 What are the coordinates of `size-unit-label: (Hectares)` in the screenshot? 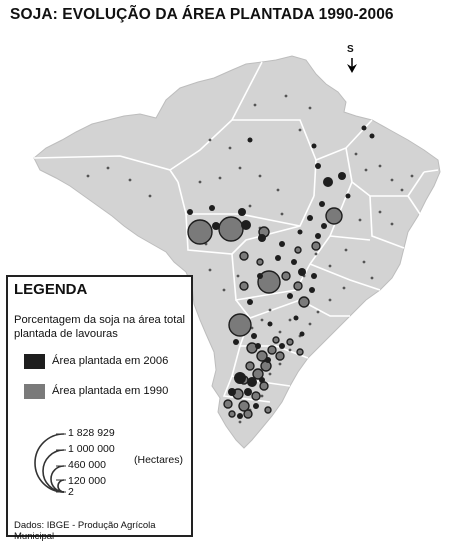 It's located at (159, 460).